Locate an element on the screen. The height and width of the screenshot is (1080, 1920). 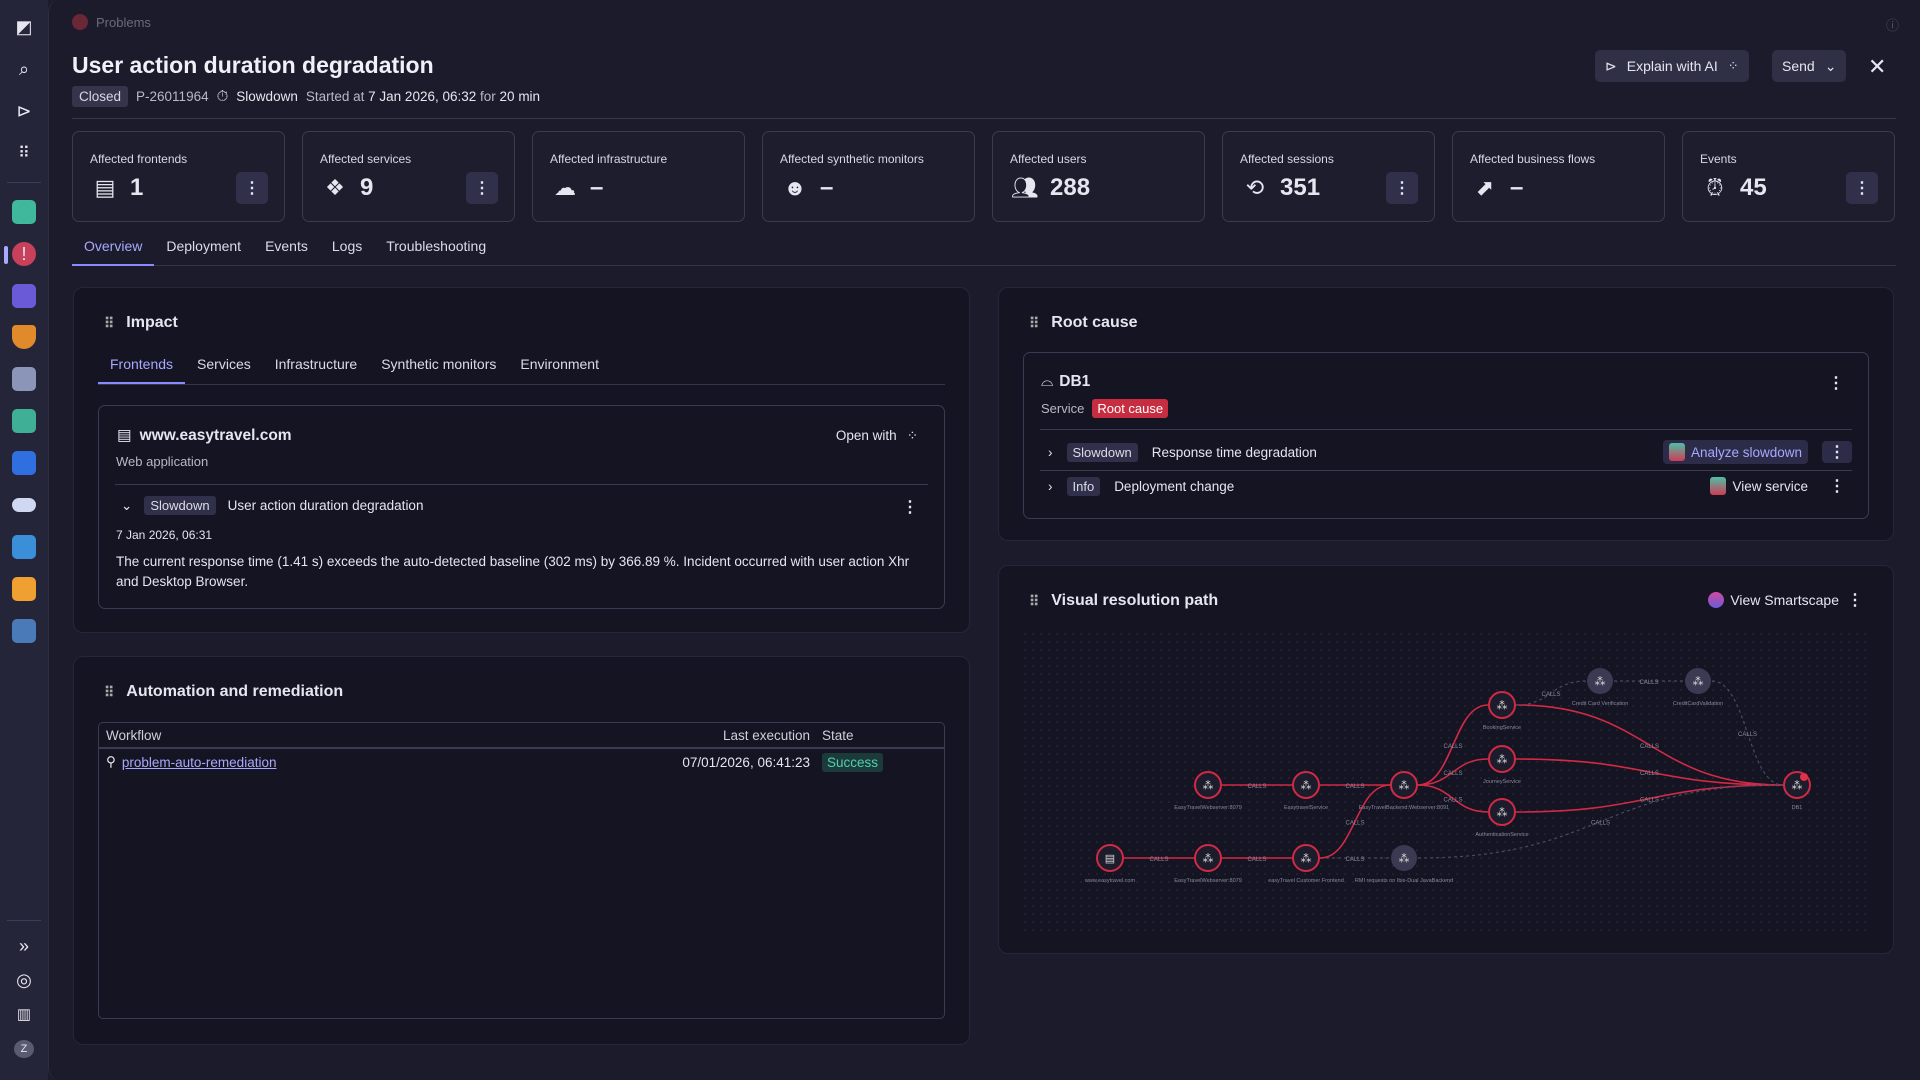
graph-node: ⁂ EasytravelService is located at coordinates (1306, 791).